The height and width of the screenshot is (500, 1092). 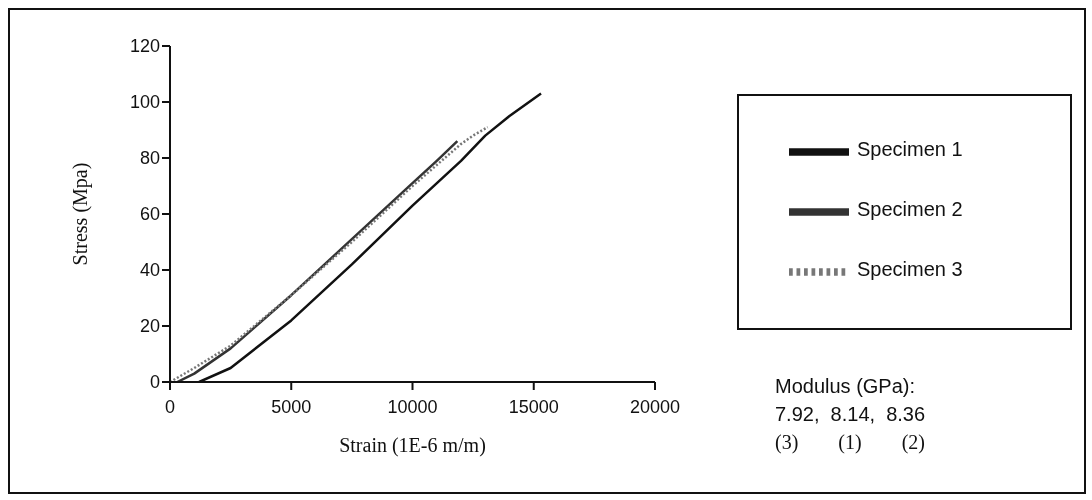 What do you see at coordinates (846, 386) in the screenshot?
I see `text: Modulus (GPa):` at bounding box center [846, 386].